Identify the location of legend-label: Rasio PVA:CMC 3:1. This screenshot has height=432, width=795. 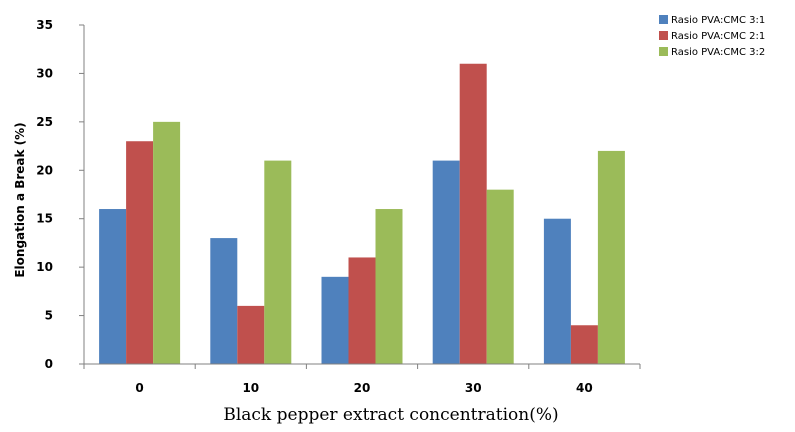
(718, 20).